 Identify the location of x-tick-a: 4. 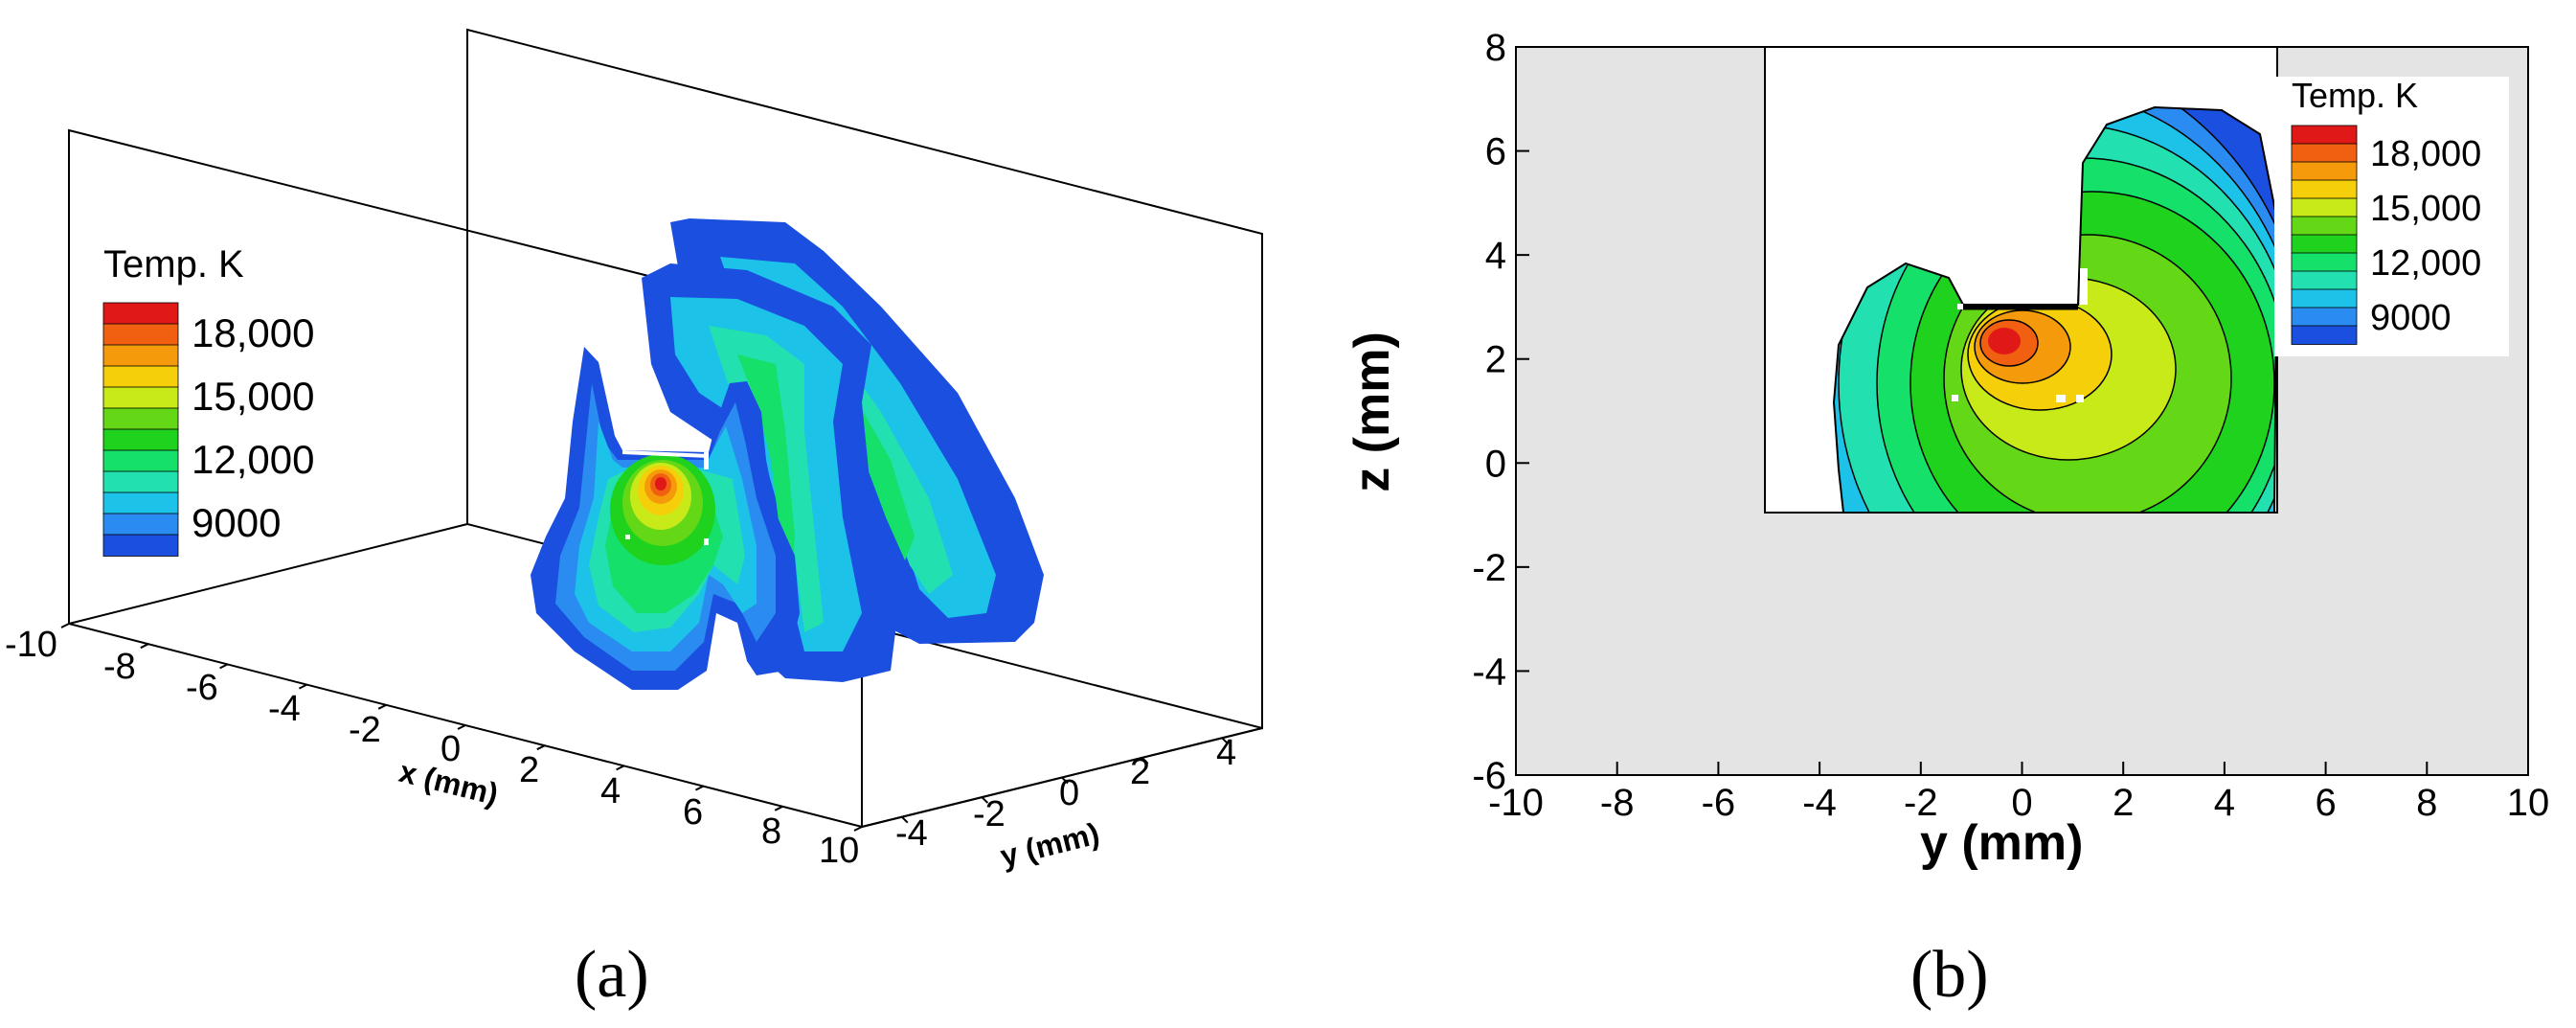
(610, 791).